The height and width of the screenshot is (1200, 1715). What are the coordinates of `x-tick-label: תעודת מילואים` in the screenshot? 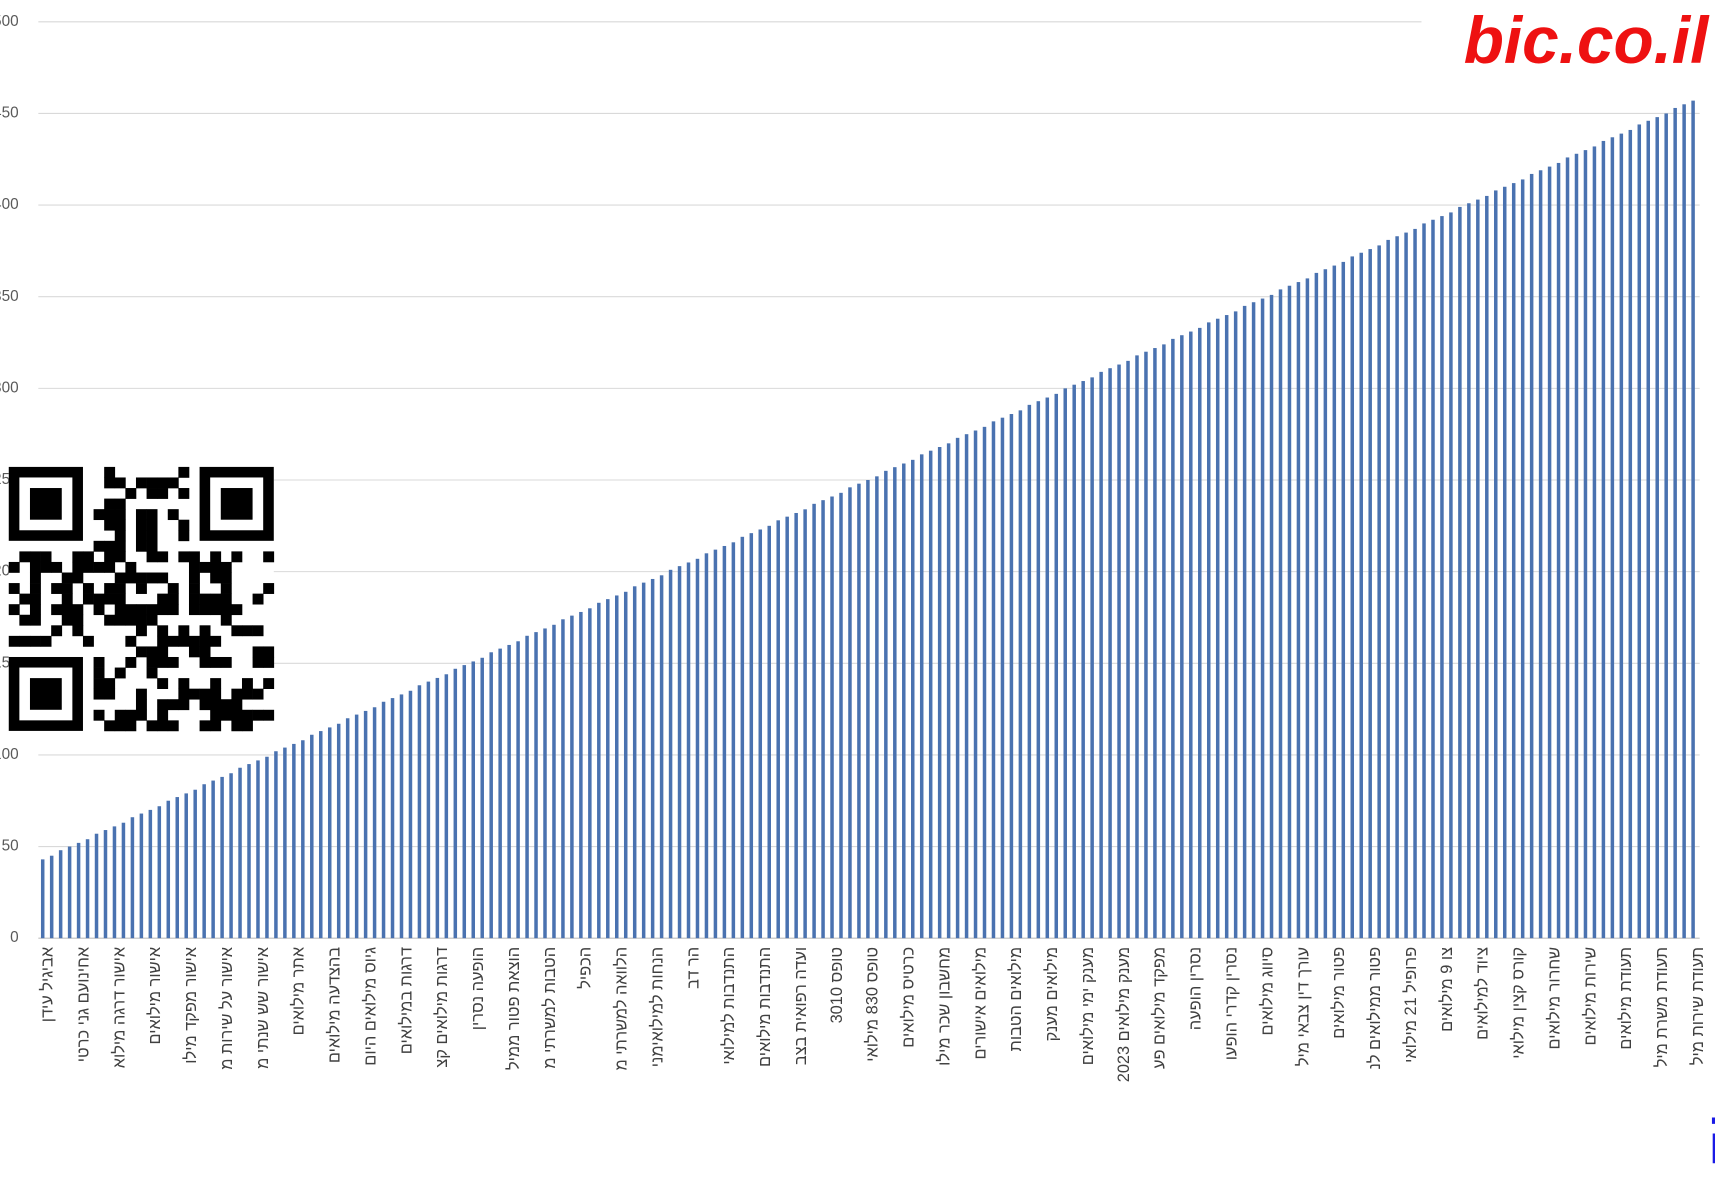 It's located at (1626, 998).